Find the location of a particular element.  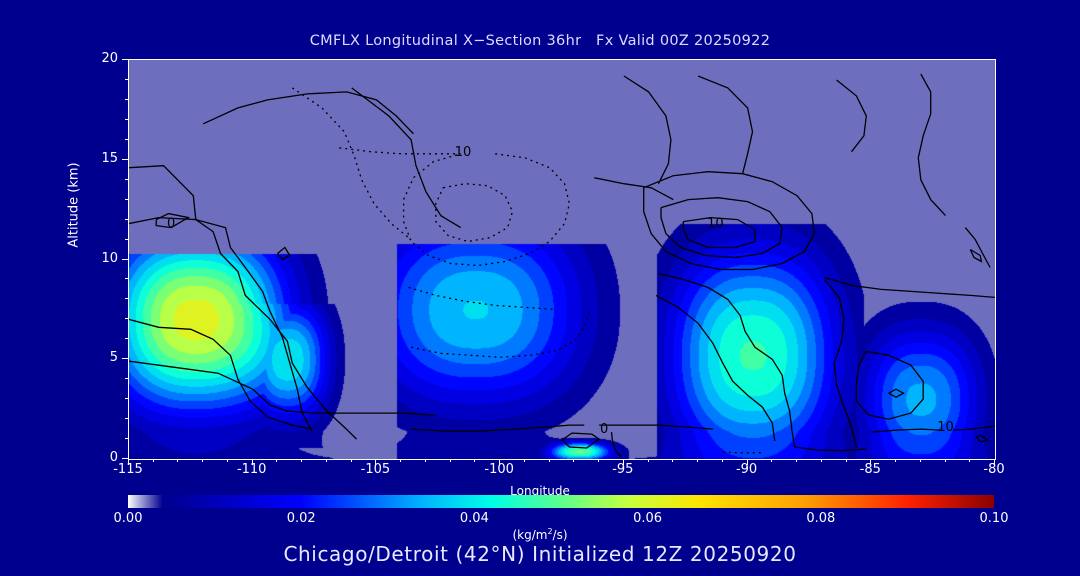

x-tick-label-neg115: -115 is located at coordinates (128, 469).